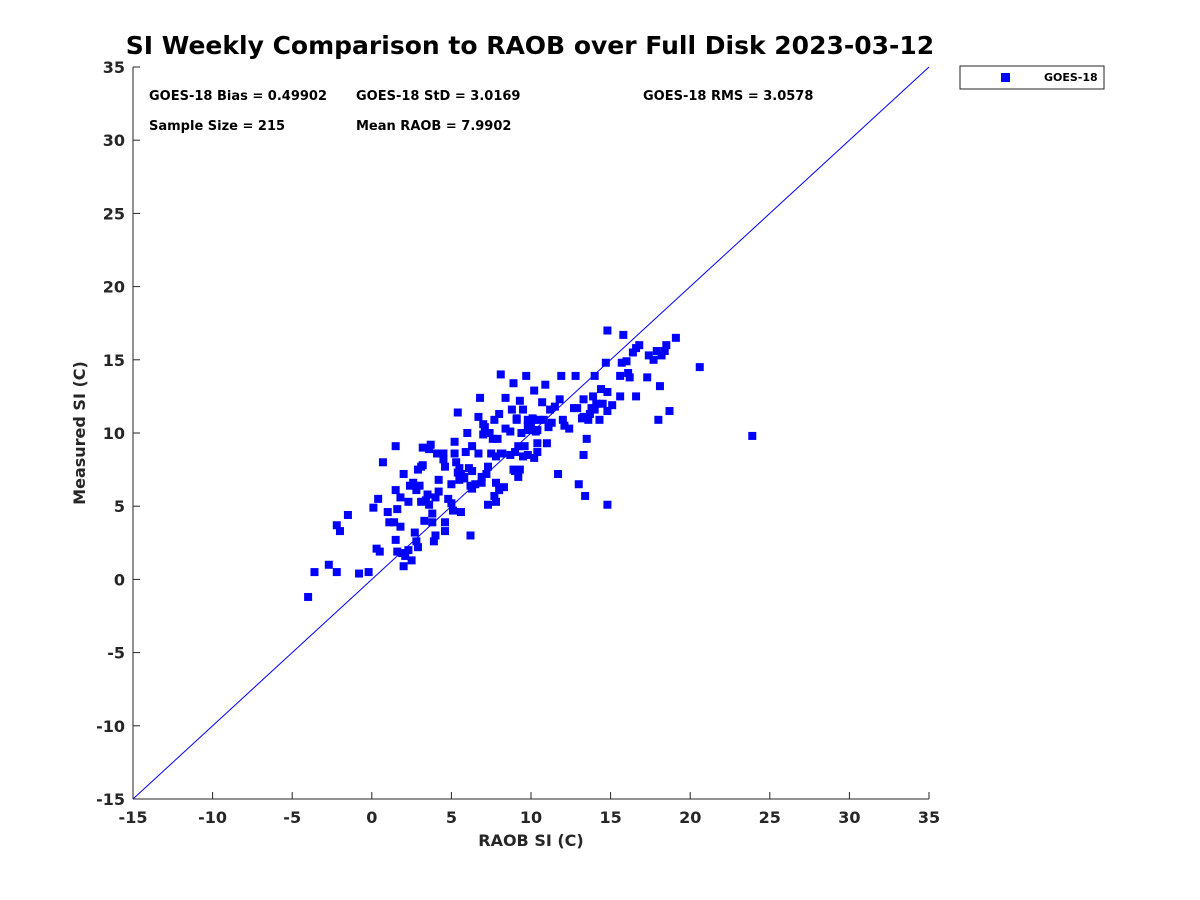 The width and height of the screenshot is (1200, 900). What do you see at coordinates (114, 213) in the screenshot?
I see `y-tick-label: 25` at bounding box center [114, 213].